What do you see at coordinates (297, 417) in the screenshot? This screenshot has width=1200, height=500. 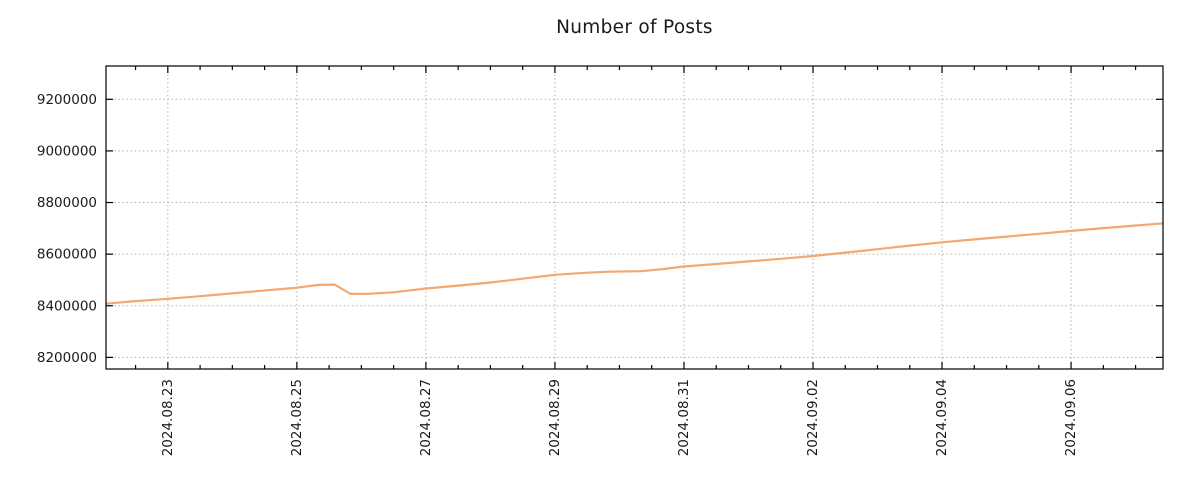 I see `x-tick-label: 2024.08.25` at bounding box center [297, 417].